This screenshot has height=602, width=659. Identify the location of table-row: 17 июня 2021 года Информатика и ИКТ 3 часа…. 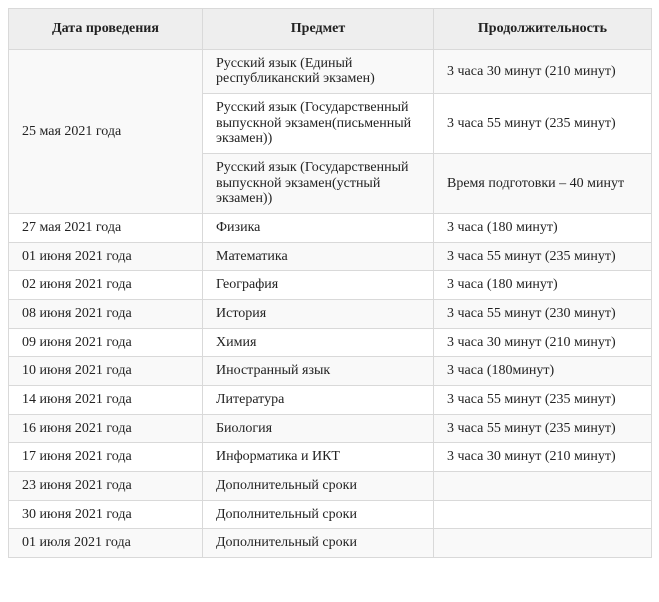
(330, 457).